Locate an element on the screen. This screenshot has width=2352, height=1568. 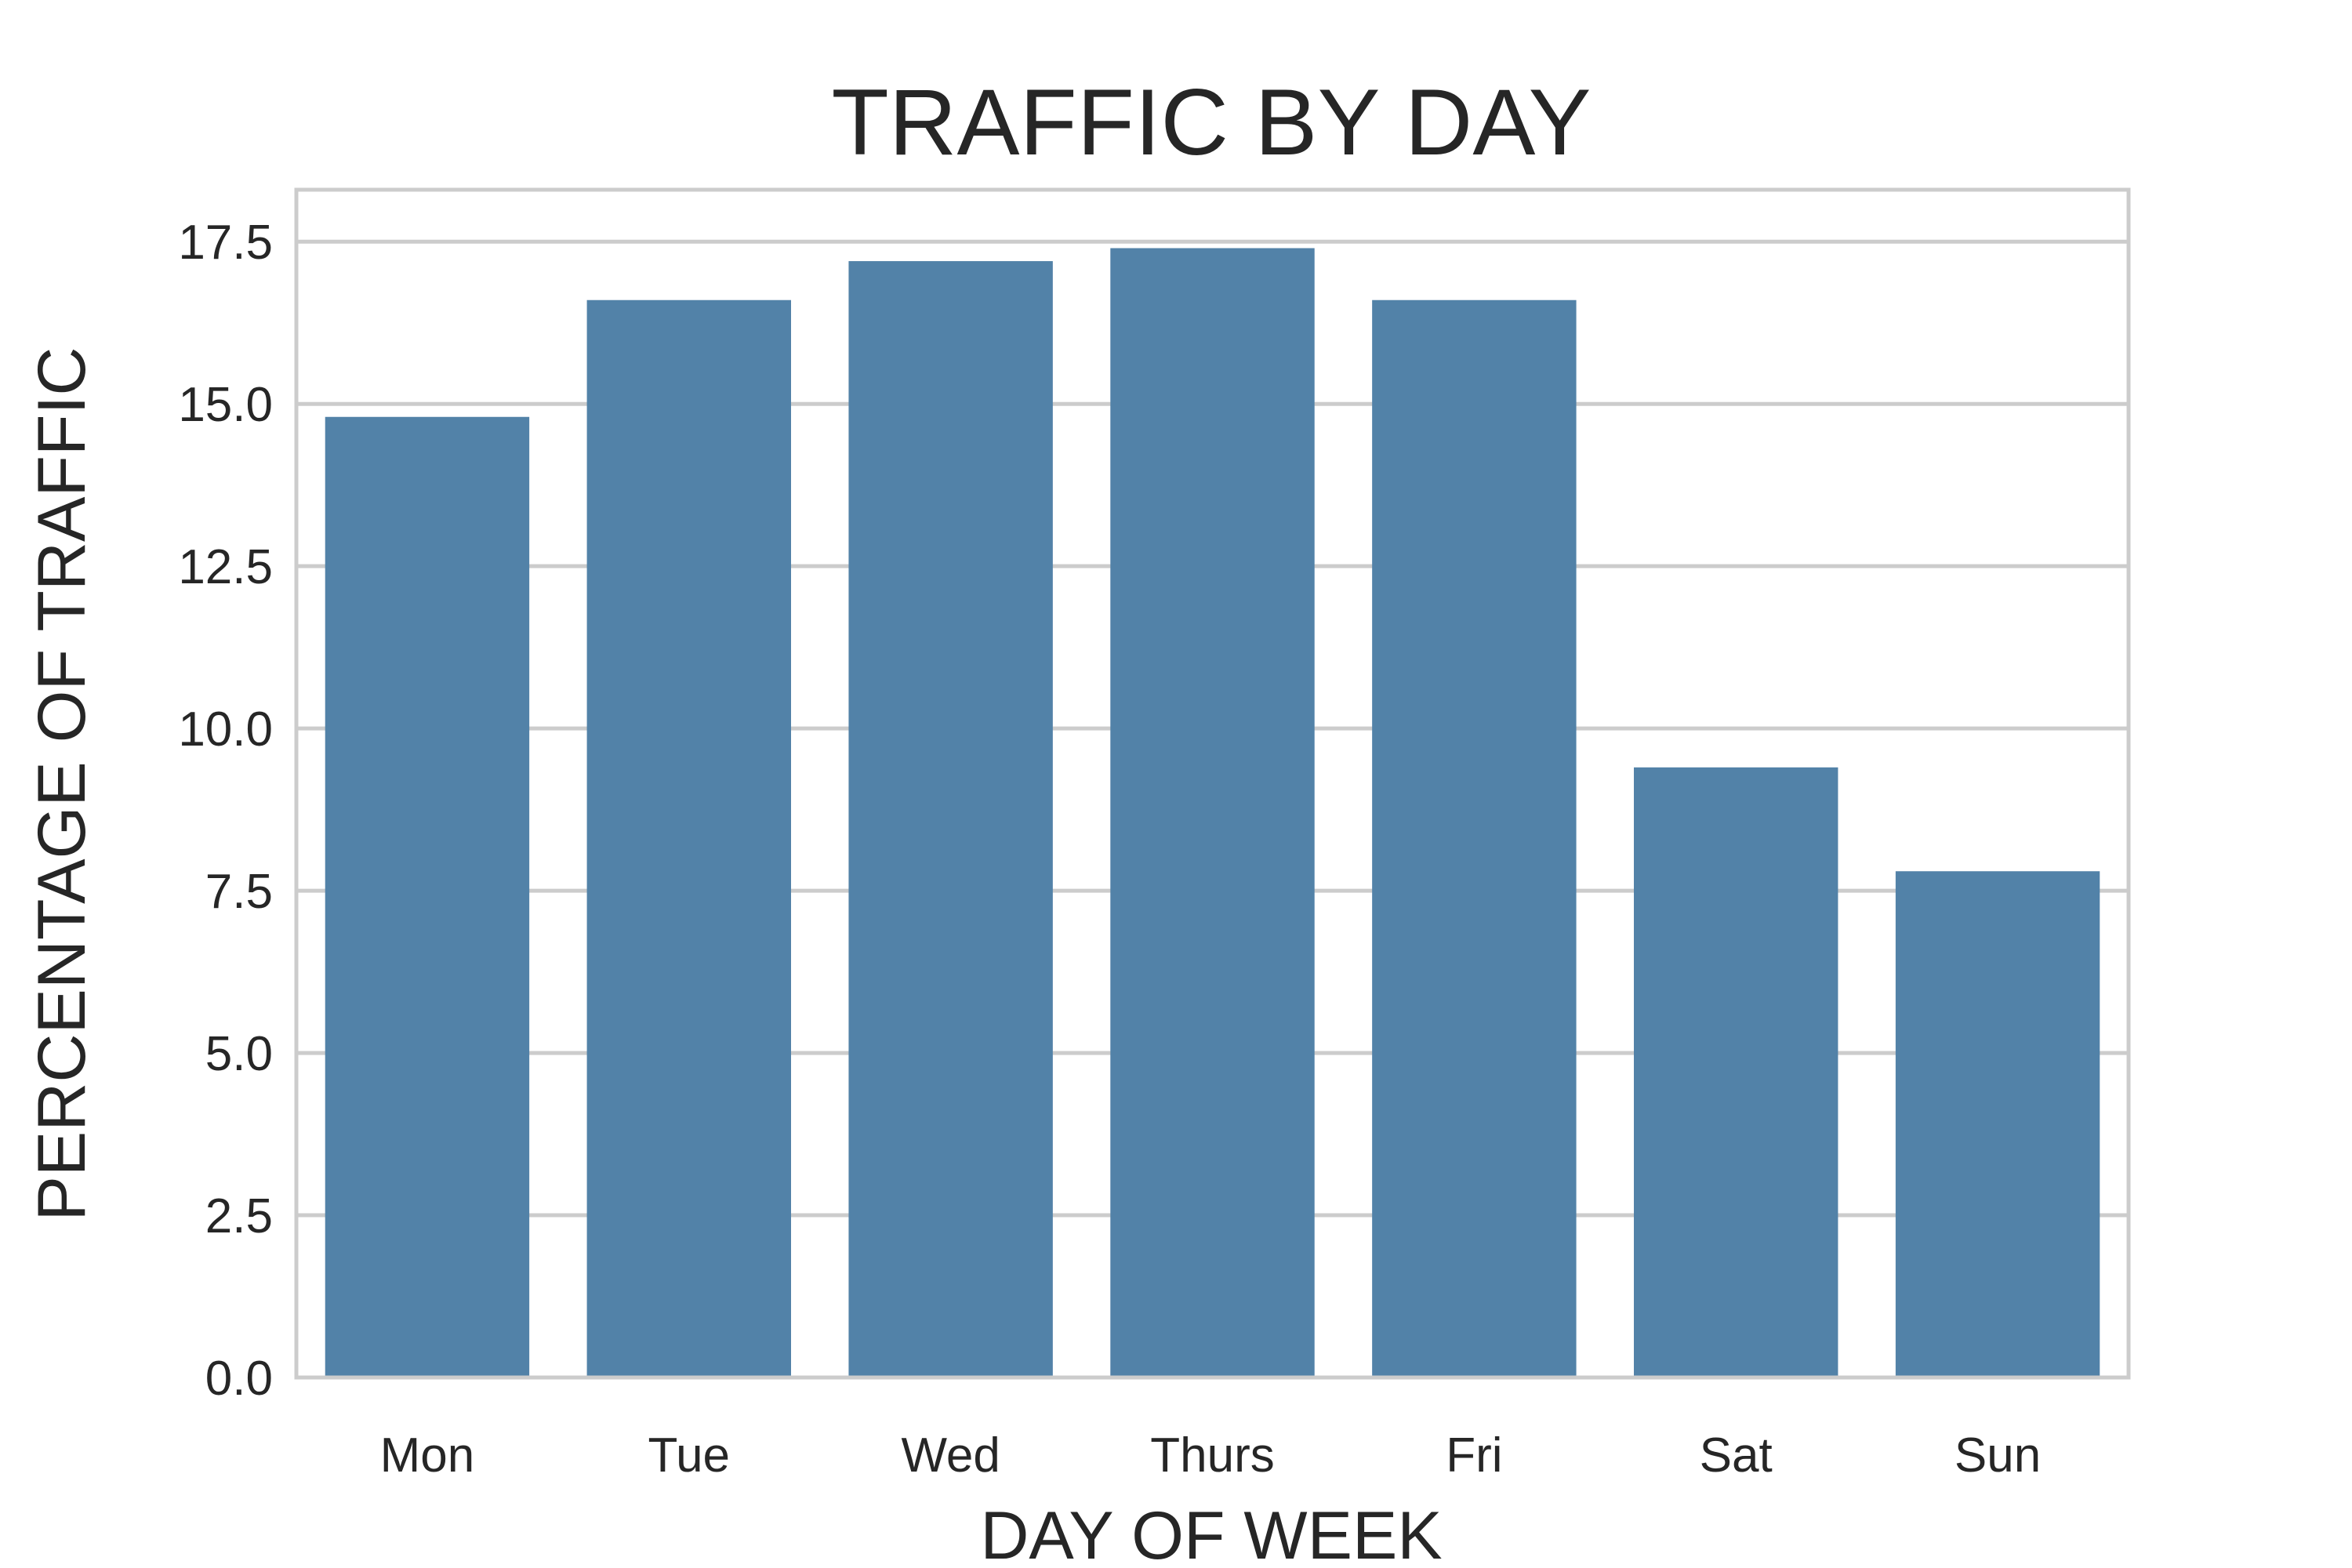
x-tick-label-wed: Wed is located at coordinates (950, 1455).